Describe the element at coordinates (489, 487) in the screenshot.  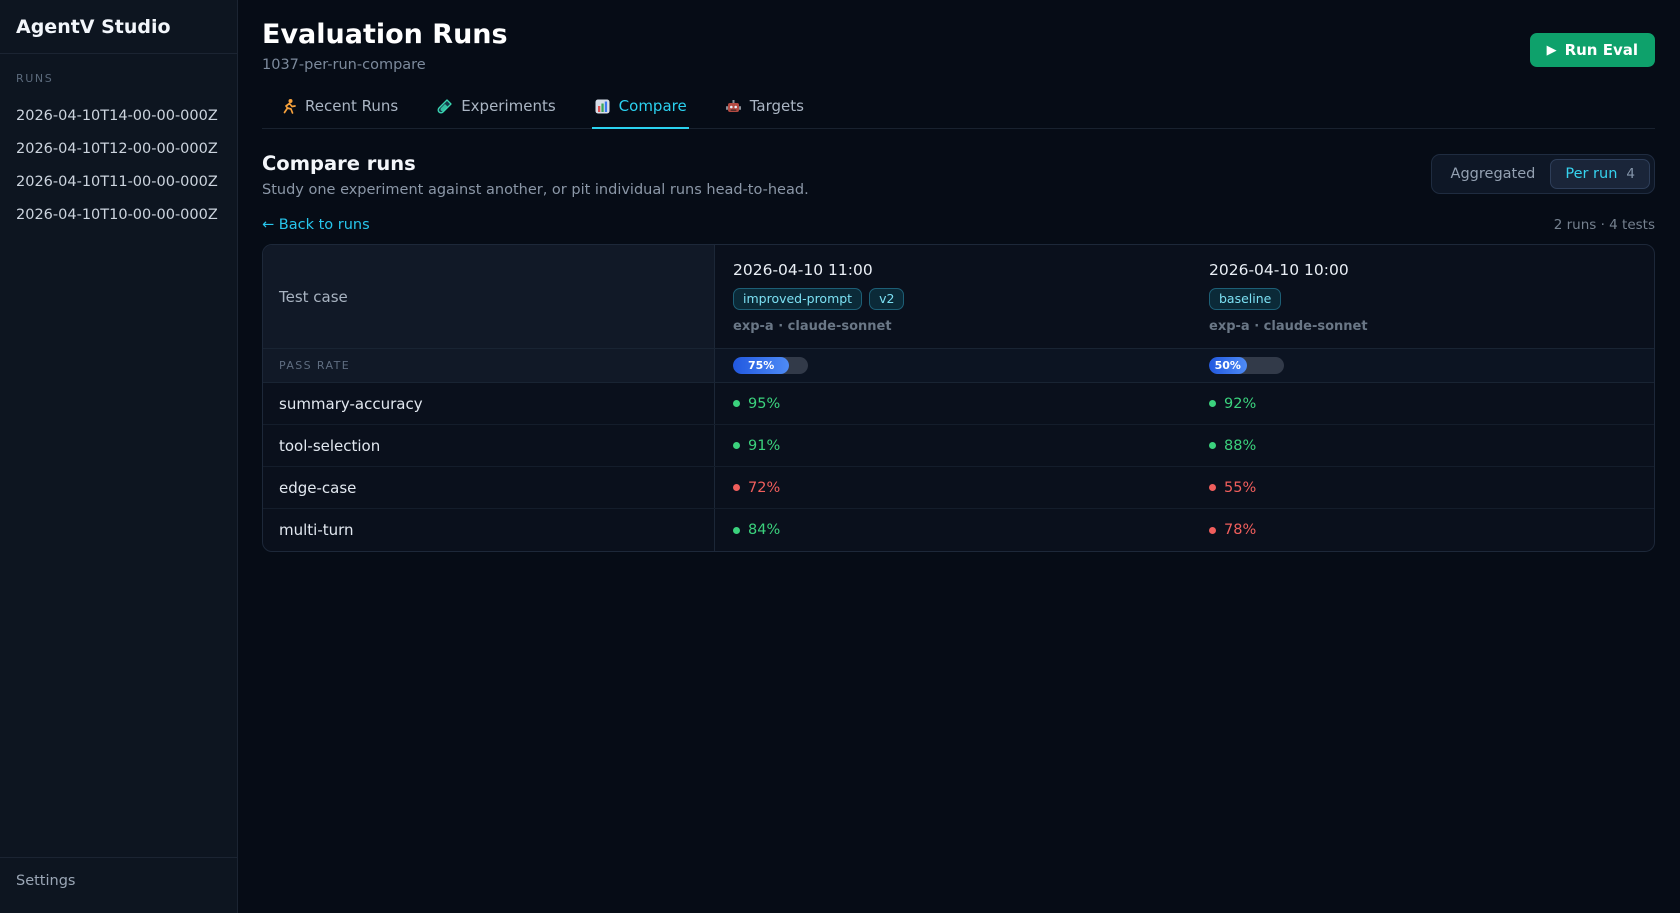
I see `test-name: edge-case` at that location.